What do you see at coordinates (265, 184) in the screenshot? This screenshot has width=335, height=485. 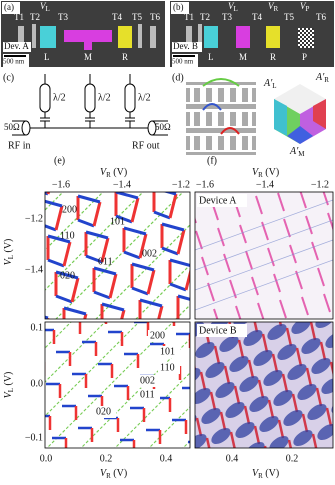 I see `x-tick-label: −1.4` at bounding box center [265, 184].